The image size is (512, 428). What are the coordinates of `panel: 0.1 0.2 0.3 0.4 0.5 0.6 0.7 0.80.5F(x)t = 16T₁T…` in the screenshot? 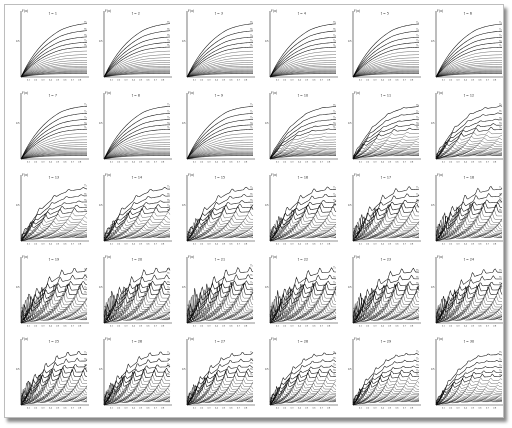 It's located at (301, 209).